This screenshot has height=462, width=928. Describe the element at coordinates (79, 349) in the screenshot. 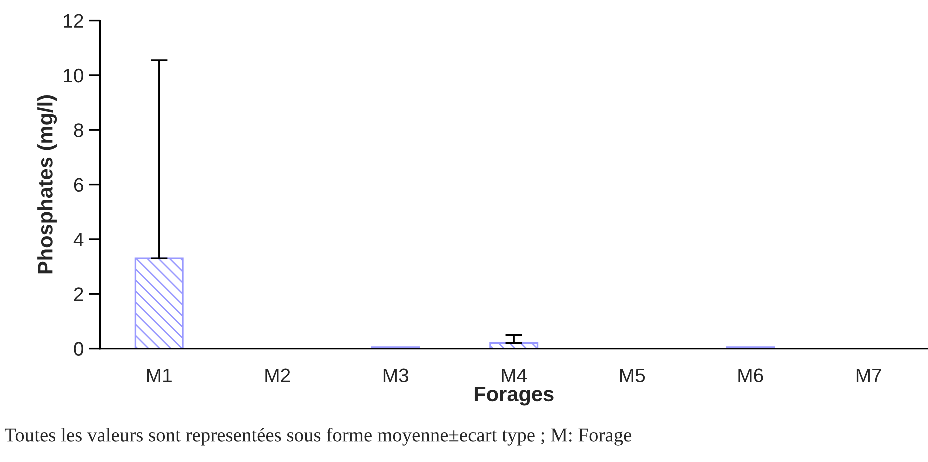

I see `y-tick-label: 0` at that location.